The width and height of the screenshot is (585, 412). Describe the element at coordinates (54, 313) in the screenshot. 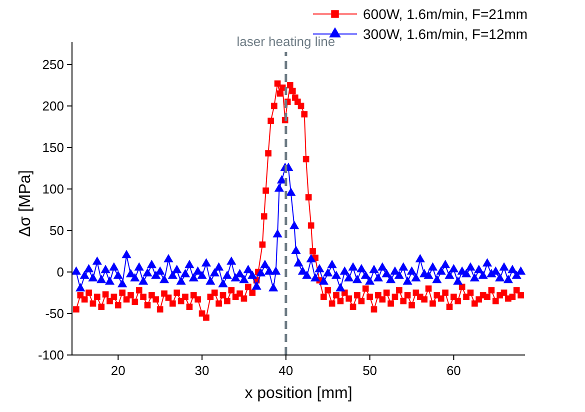

I see `y-tick-label: -50` at that location.